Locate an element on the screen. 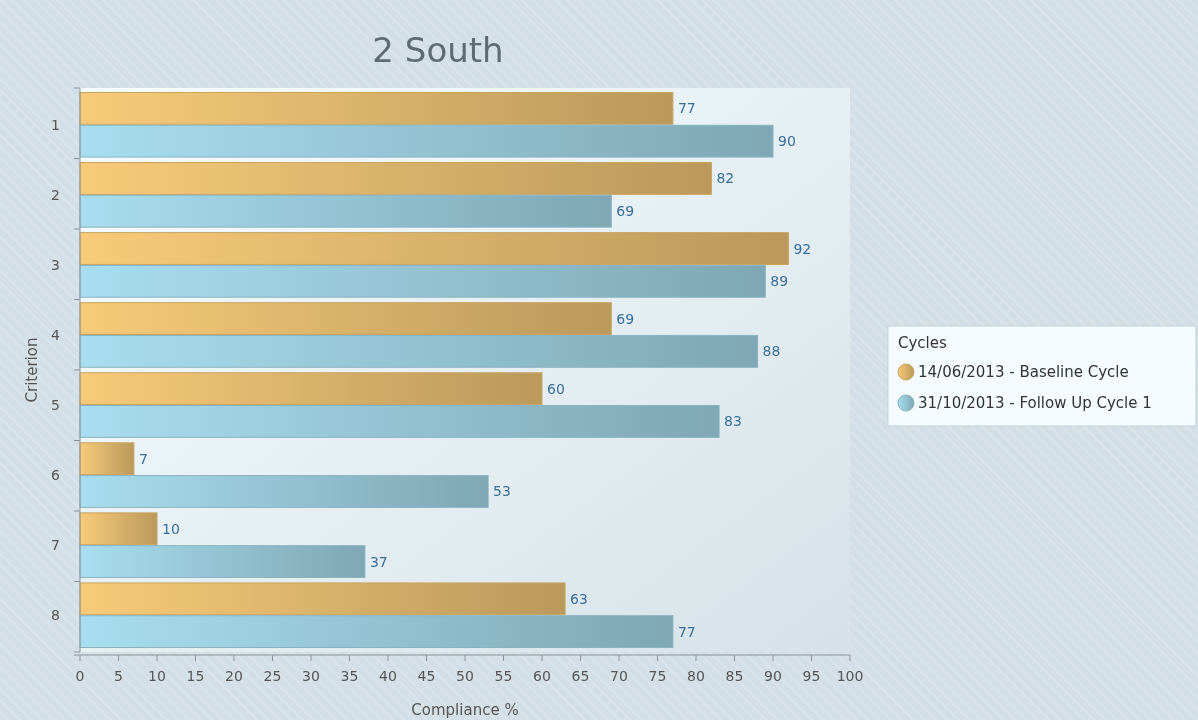  x-tick-label: 40 is located at coordinates (388, 676).